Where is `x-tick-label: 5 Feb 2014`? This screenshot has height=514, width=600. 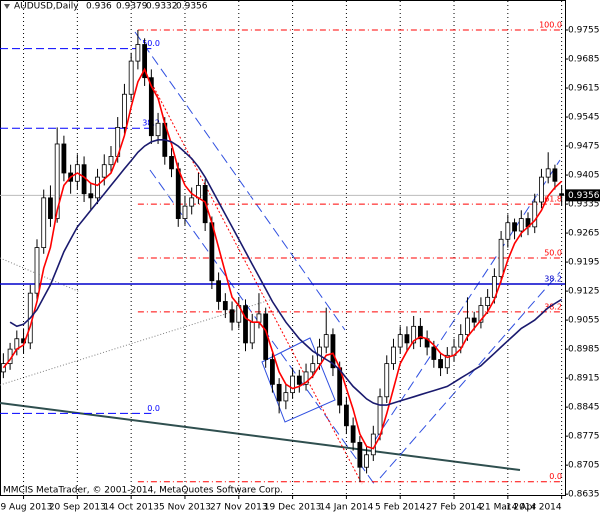
x-tick-label: 5 Feb 2014 is located at coordinates (400, 508).